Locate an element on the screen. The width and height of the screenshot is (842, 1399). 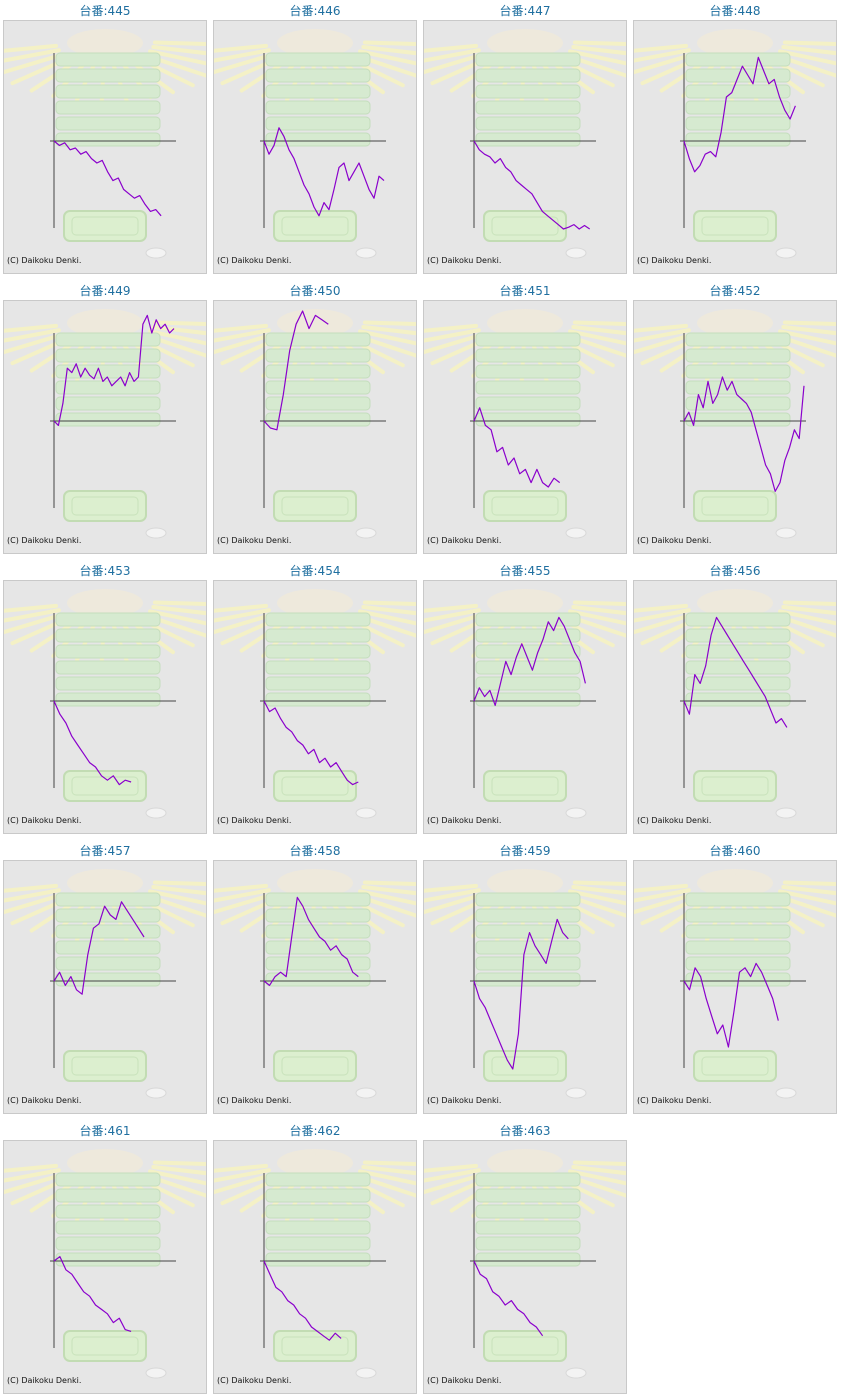
machine-number-title: 台番:449 is located at coordinates (105, 291).